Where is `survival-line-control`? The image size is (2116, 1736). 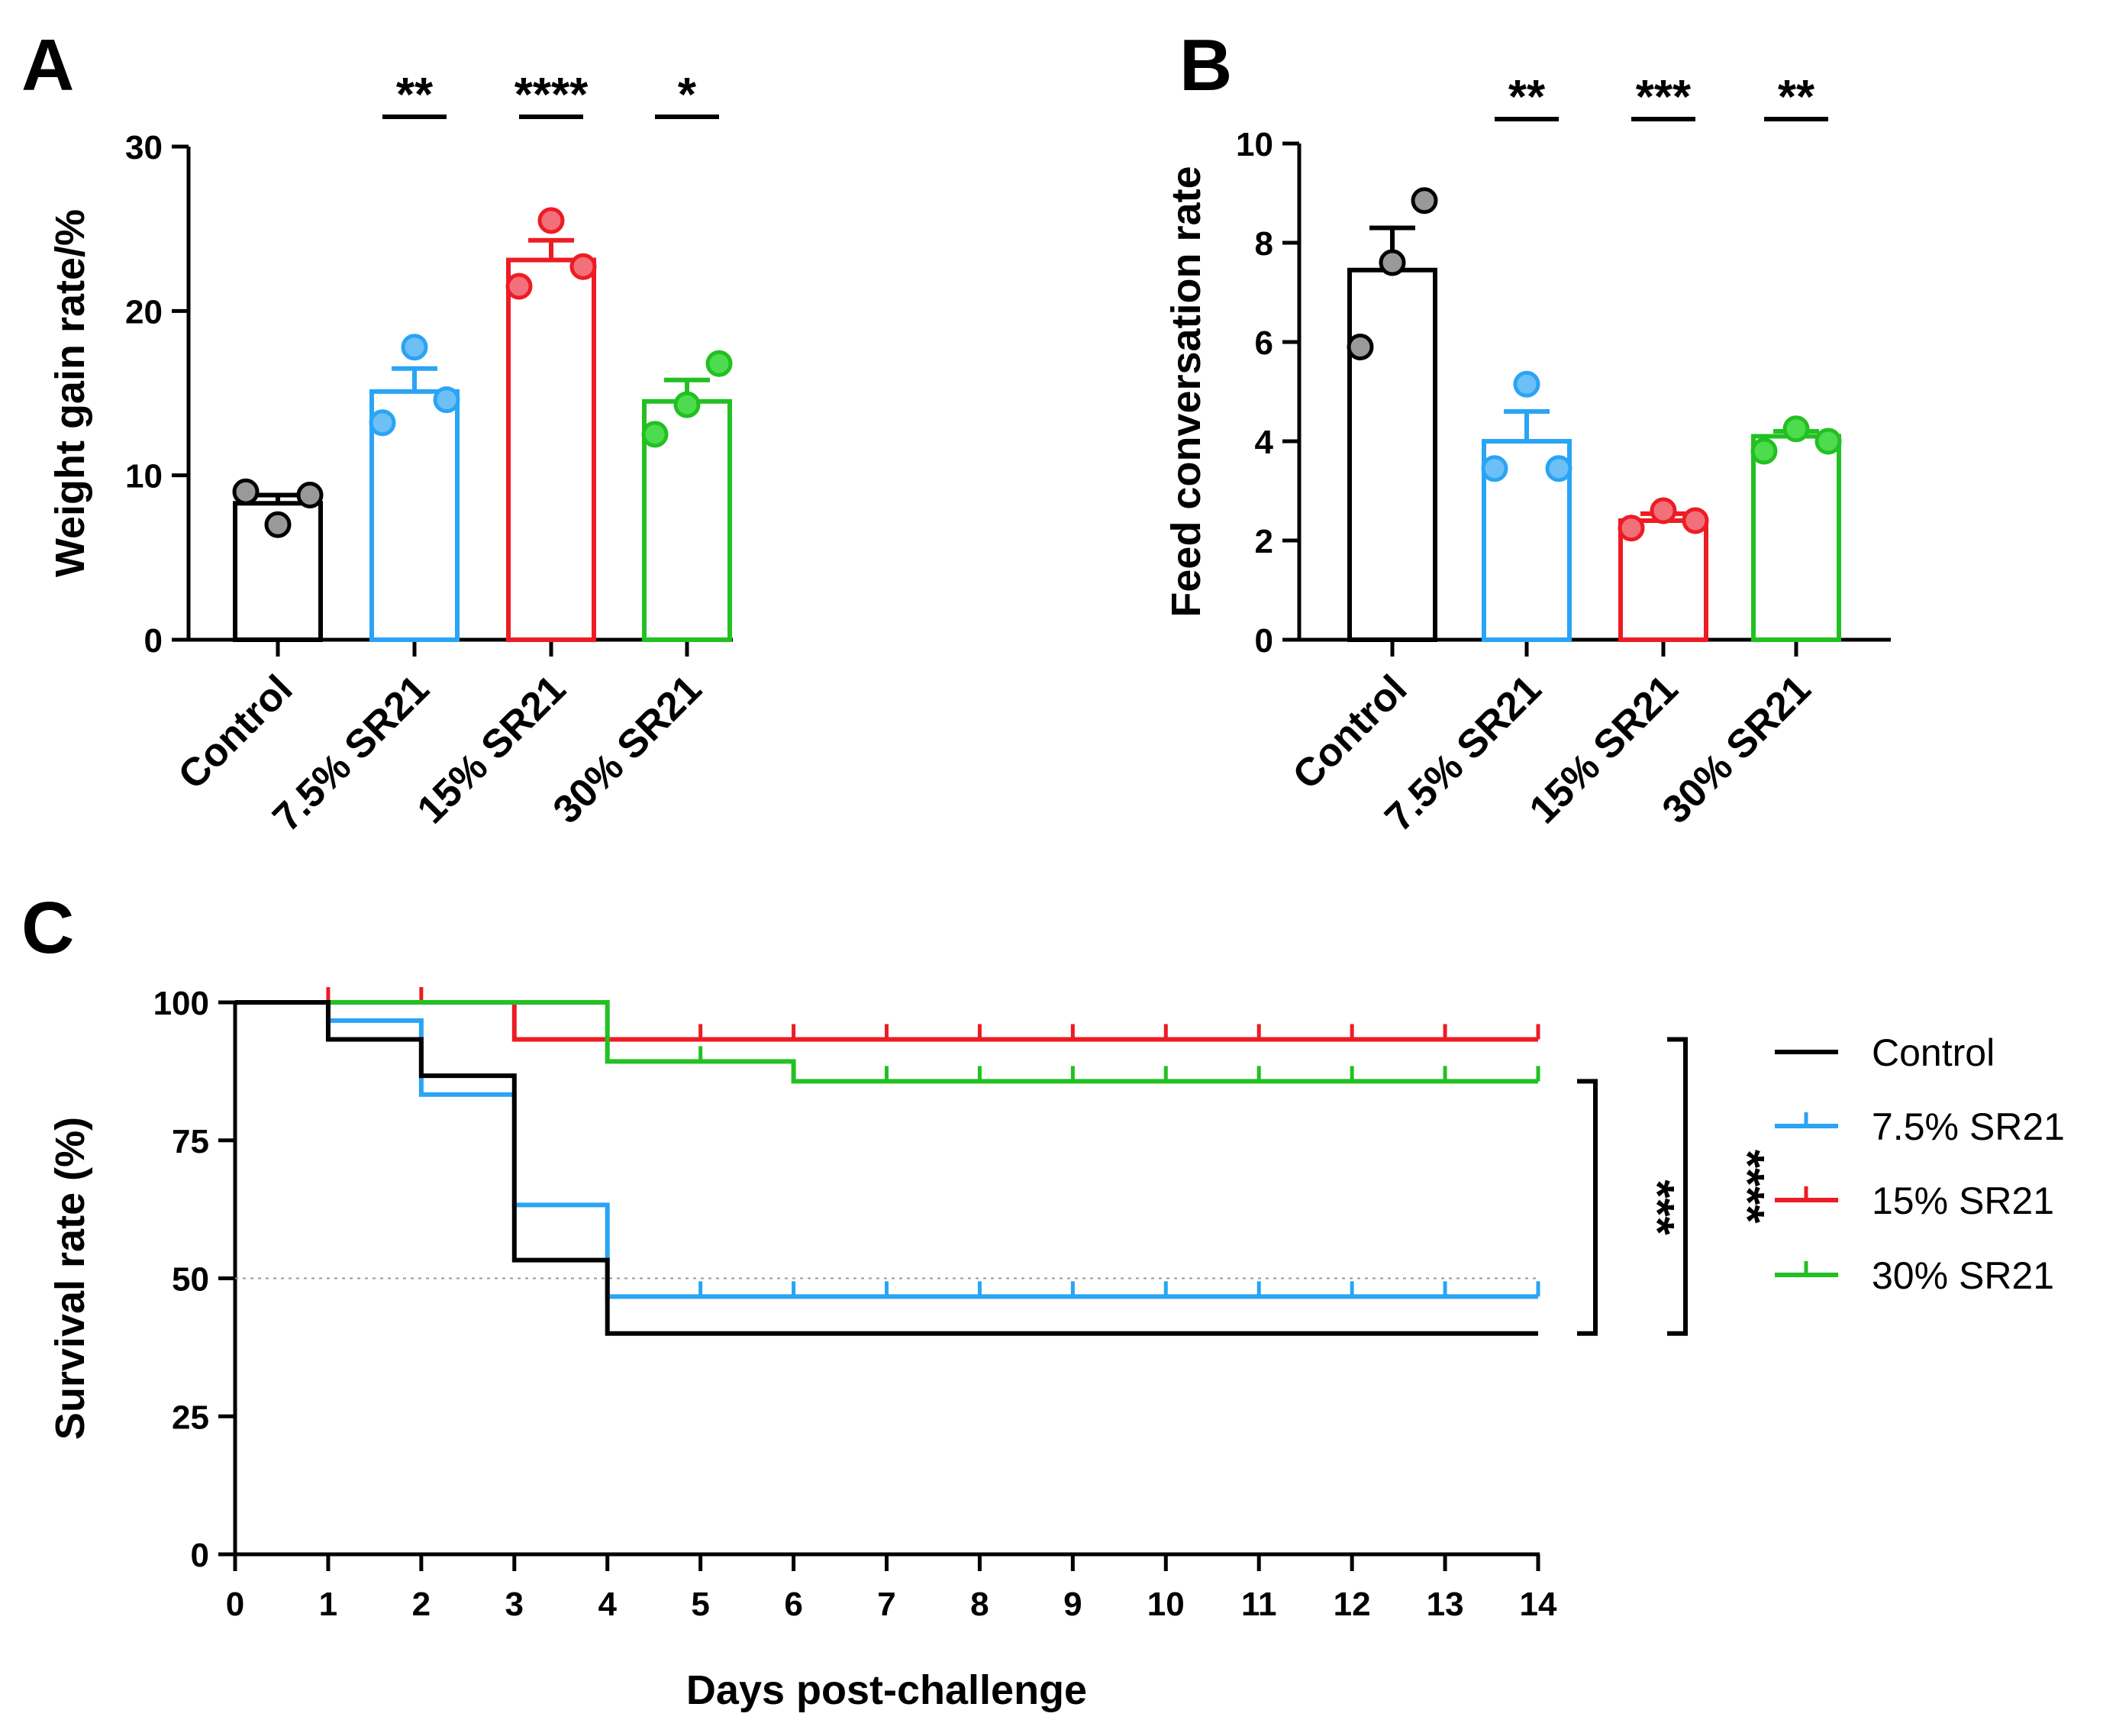 survival-line-control is located at coordinates (886, 1168).